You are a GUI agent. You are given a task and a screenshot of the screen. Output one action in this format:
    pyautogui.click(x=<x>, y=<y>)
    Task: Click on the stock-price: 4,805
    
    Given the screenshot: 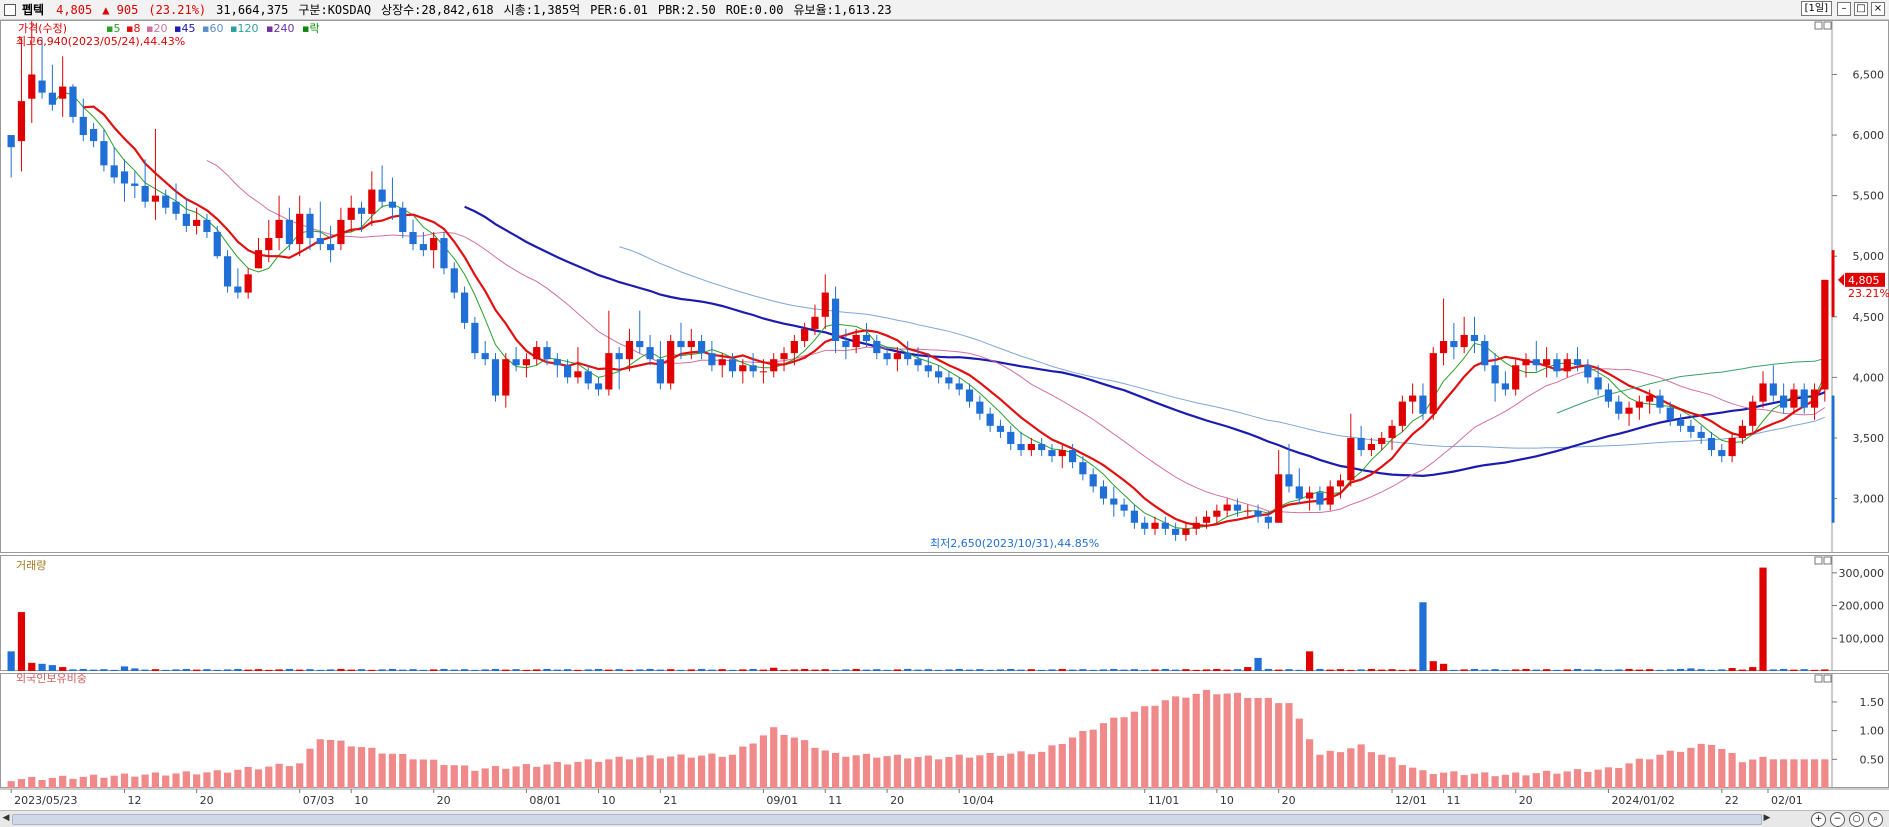 What is the action you would take?
    pyautogui.click(x=74, y=9)
    